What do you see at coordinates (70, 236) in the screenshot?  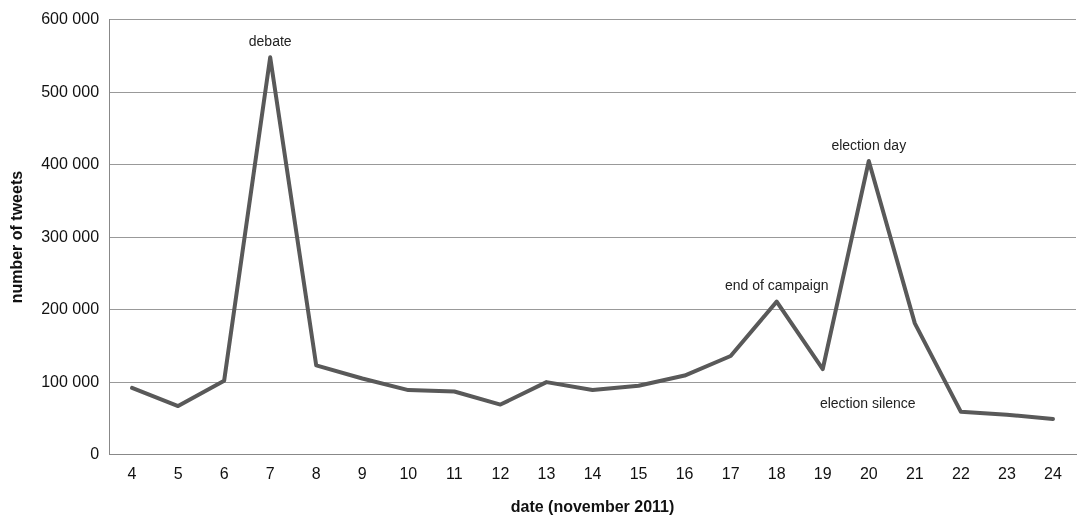 I see `y-tick-label: 300 000` at bounding box center [70, 236].